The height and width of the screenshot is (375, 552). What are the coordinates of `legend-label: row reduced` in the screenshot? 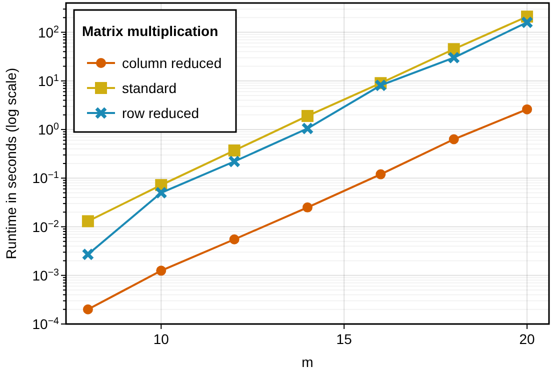 It's located at (161, 113).